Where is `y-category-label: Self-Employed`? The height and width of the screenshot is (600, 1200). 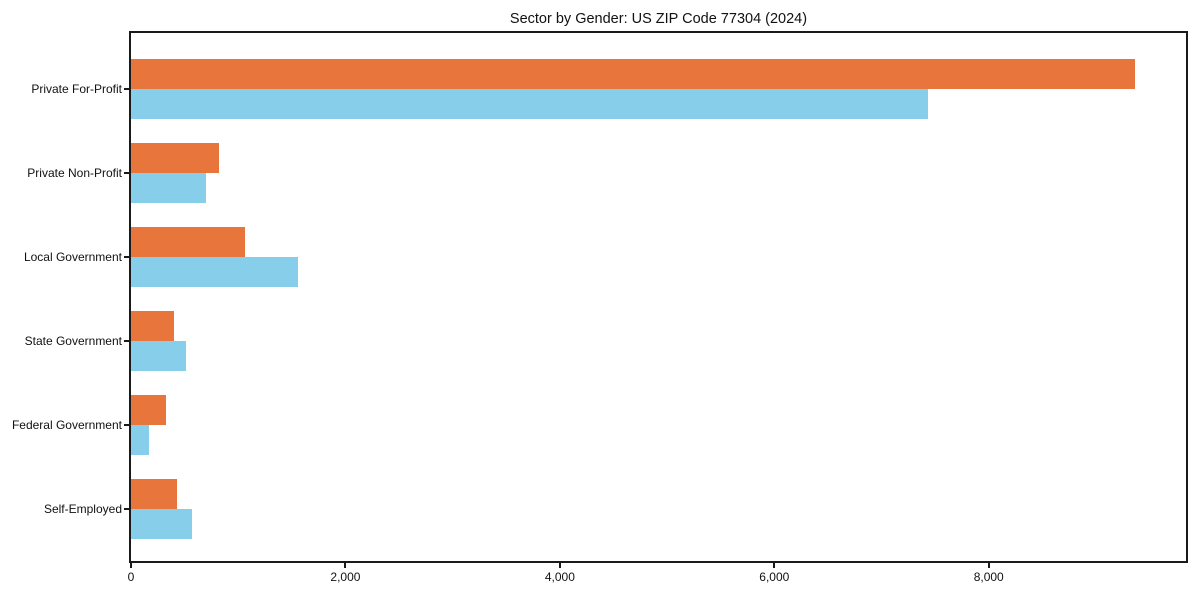 y-category-label: Self-Employed is located at coordinates (82, 509).